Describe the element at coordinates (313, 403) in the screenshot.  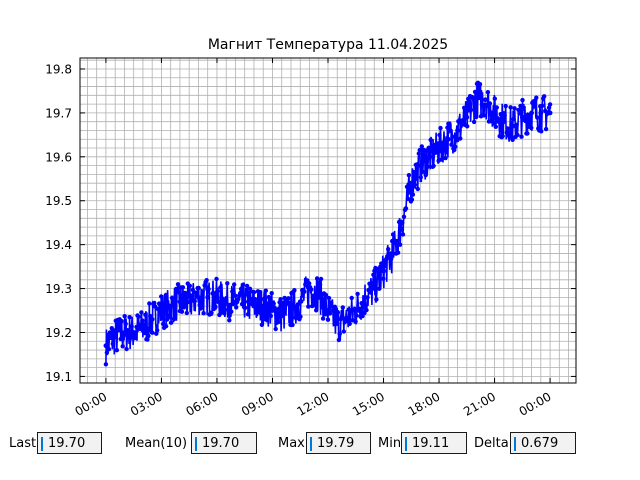
I see `x-tick-label: 12:00` at that location.